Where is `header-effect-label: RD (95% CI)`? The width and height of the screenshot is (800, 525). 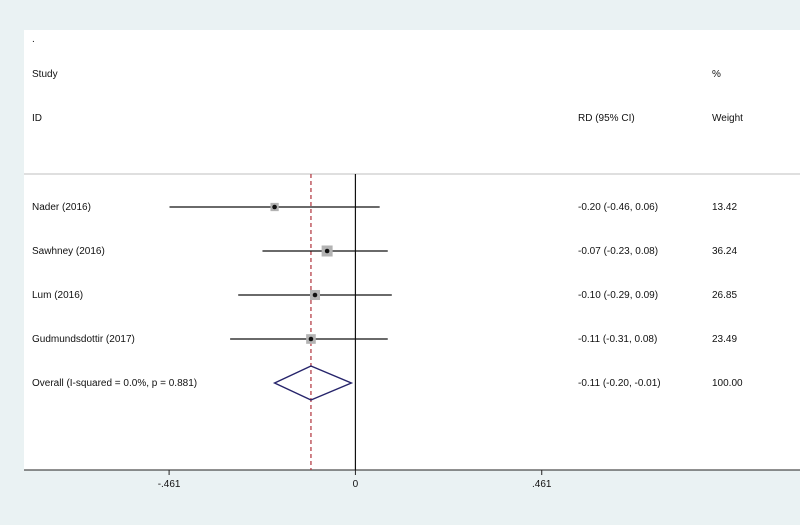
header-effect-label: RD (95% CI) is located at coordinates (606, 118).